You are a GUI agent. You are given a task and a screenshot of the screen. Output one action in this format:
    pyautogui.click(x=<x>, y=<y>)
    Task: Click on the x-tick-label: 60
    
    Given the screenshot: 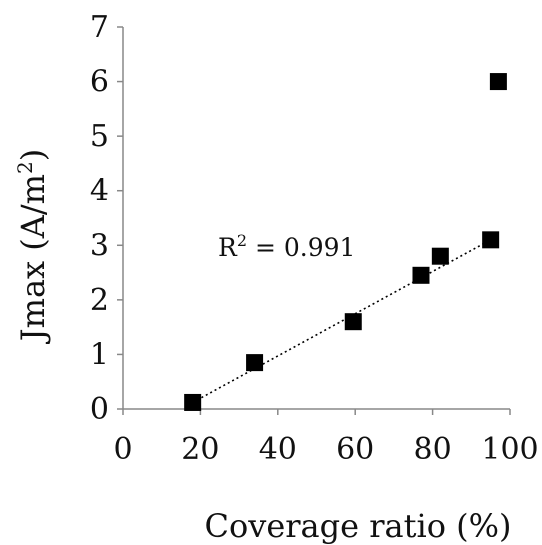 What is the action you would take?
    pyautogui.click(x=355, y=449)
    